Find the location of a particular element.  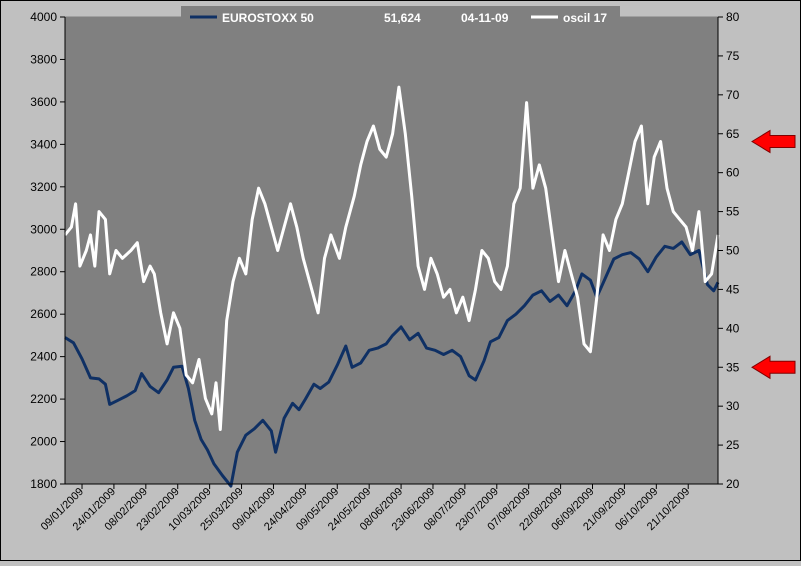

y-right-tick-label: 20 is located at coordinates (733, 484).